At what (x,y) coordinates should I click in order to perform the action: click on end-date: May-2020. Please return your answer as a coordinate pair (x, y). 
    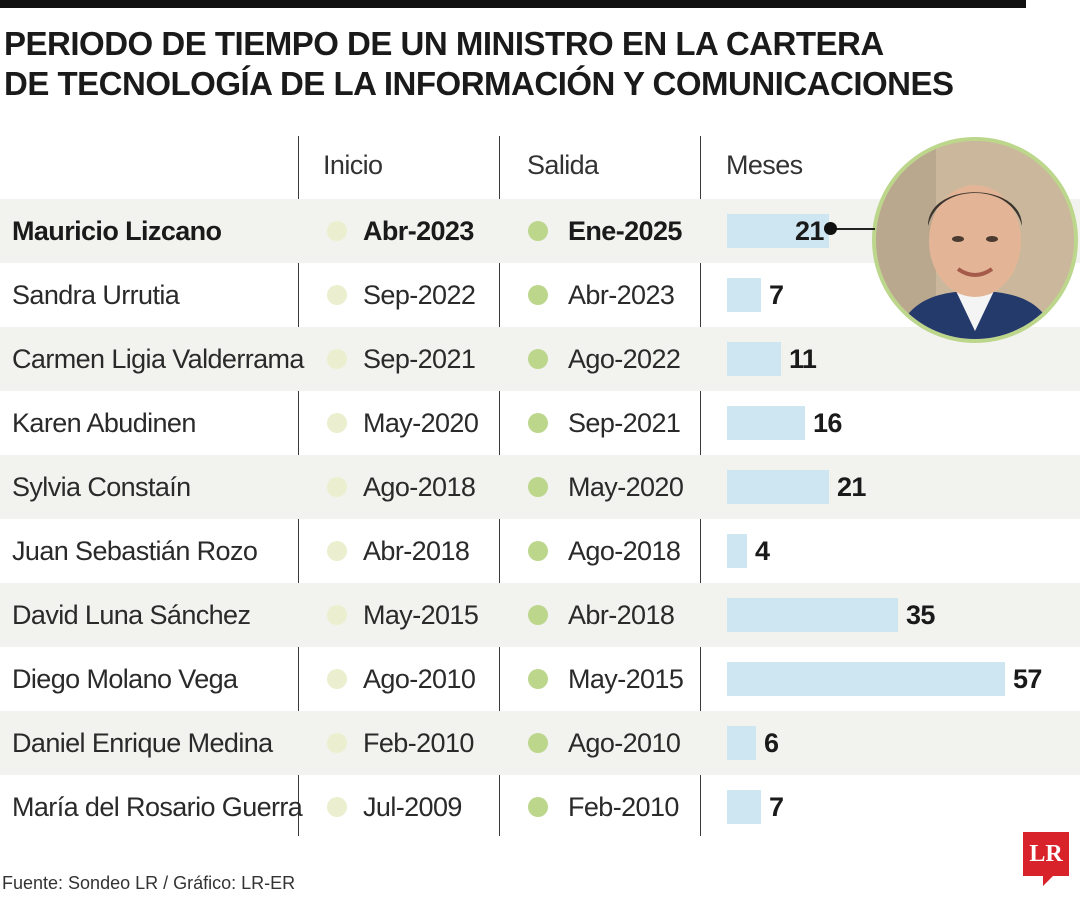
    Looking at the image, I should click on (626, 487).